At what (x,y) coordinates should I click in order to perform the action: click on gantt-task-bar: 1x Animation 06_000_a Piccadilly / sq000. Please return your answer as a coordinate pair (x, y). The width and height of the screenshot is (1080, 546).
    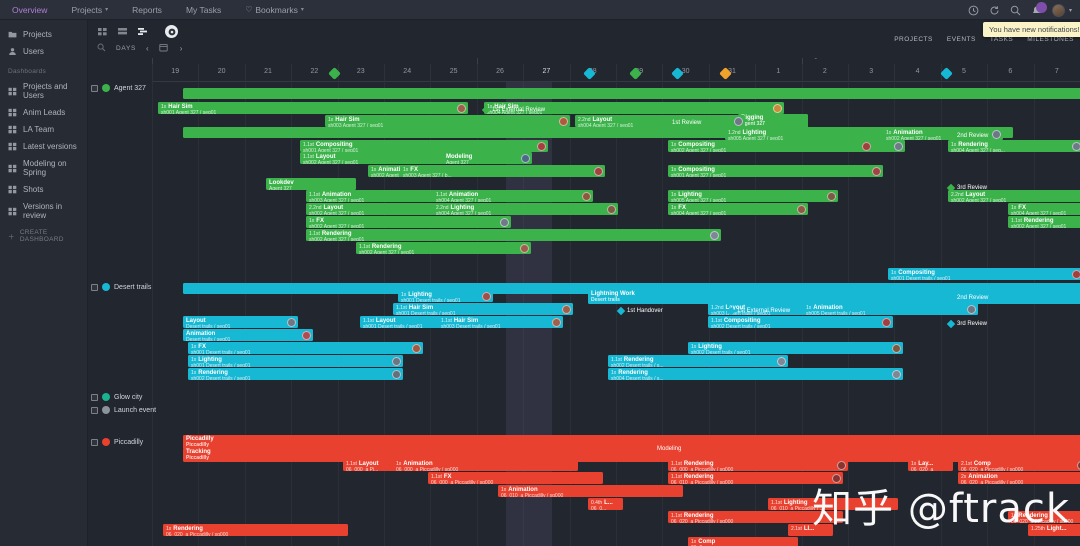
    Looking at the image, I should click on (485, 465).